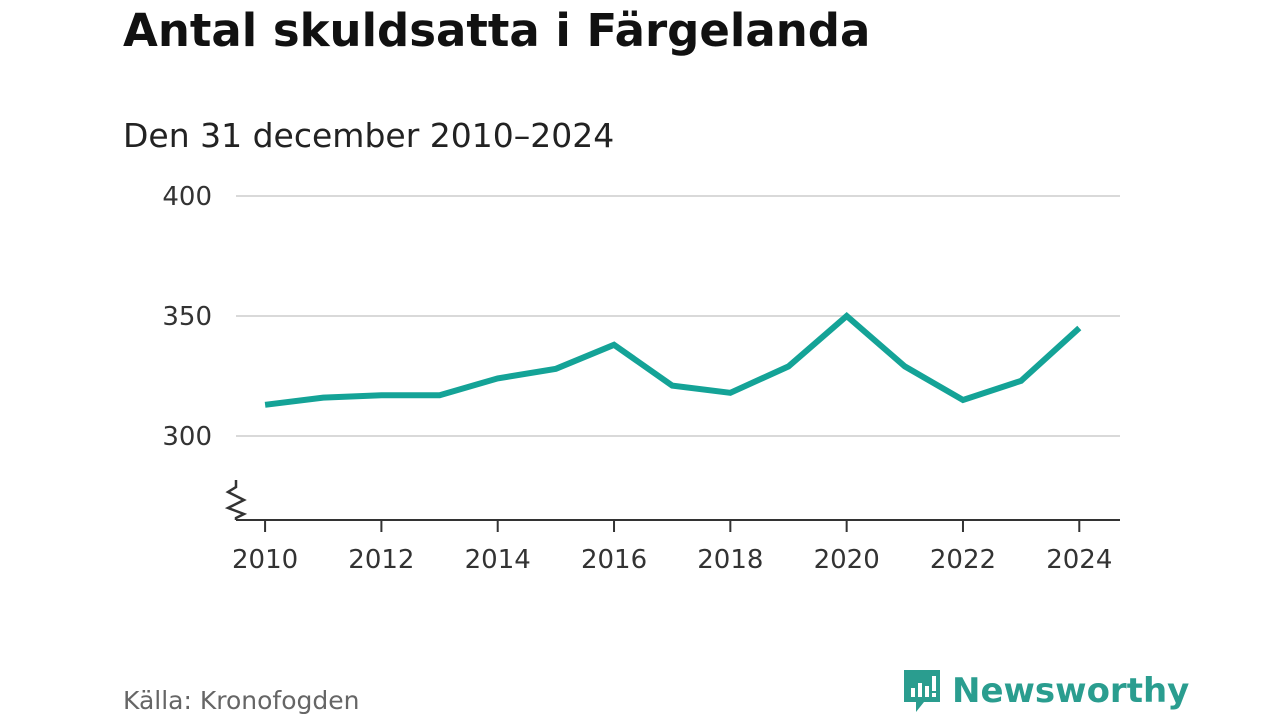 The image size is (1280, 720). What do you see at coordinates (265, 560) in the screenshot?
I see `x-tick-label: 2010` at bounding box center [265, 560].